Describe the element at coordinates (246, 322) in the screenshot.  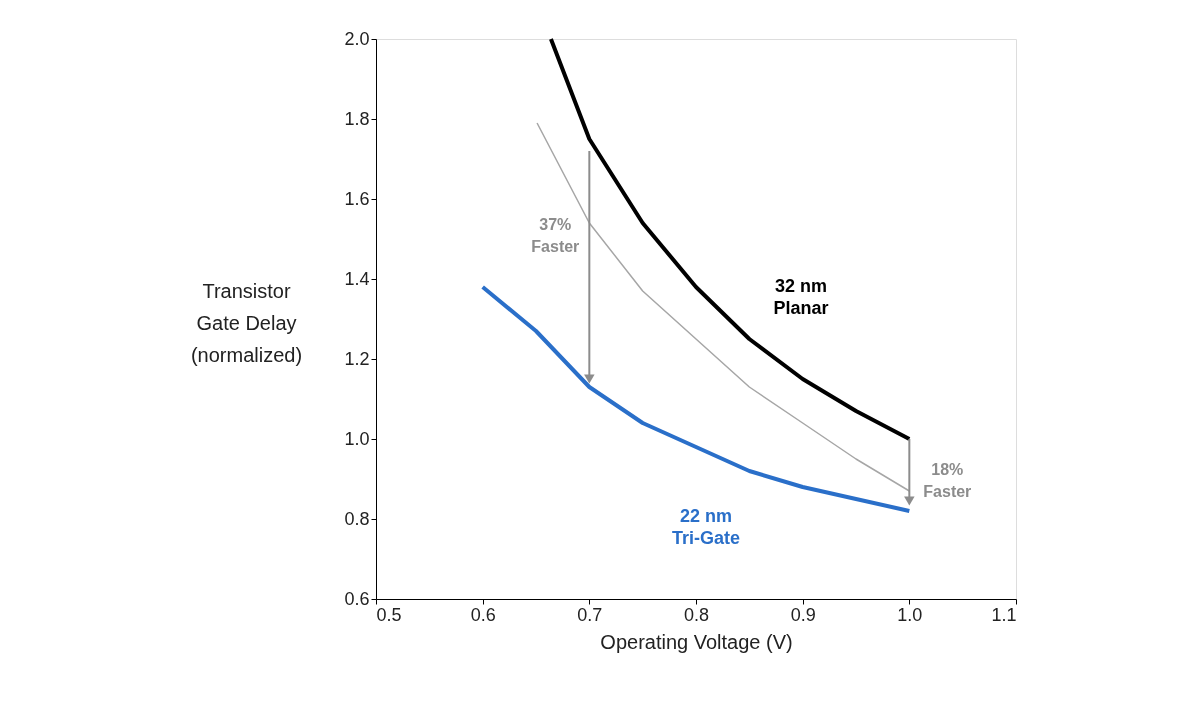
I see `text: Gate Delay` at that location.